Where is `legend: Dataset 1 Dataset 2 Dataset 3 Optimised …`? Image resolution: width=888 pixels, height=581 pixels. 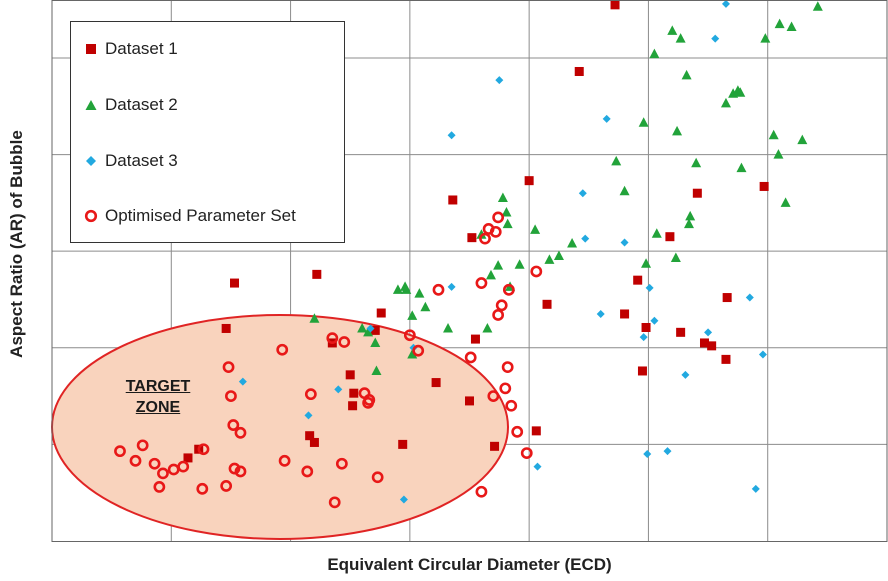 legend: Dataset 1 Dataset 2 Dataset 3 Optimised … is located at coordinates (207, 132).